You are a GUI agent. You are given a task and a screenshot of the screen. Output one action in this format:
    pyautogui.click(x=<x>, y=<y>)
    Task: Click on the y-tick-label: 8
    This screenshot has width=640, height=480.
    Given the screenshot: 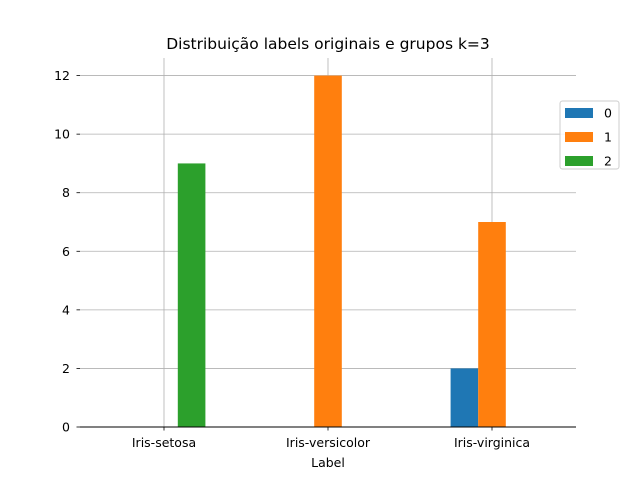 What is the action you would take?
    pyautogui.click(x=66, y=192)
    